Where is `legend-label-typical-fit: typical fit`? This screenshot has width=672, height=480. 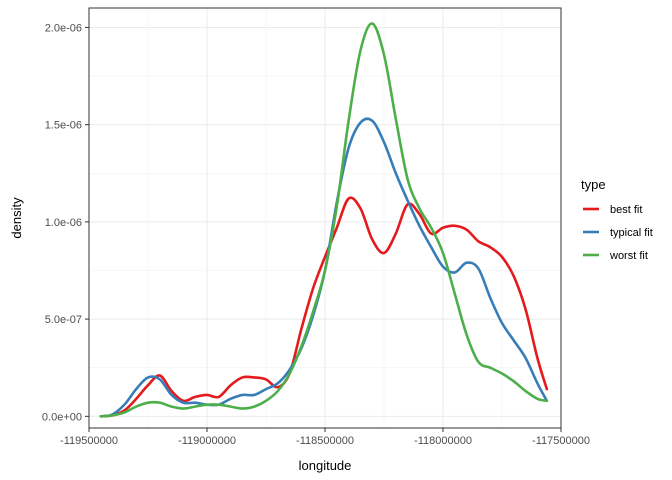 legend-label-typical-fit: typical fit is located at coordinates (631, 233).